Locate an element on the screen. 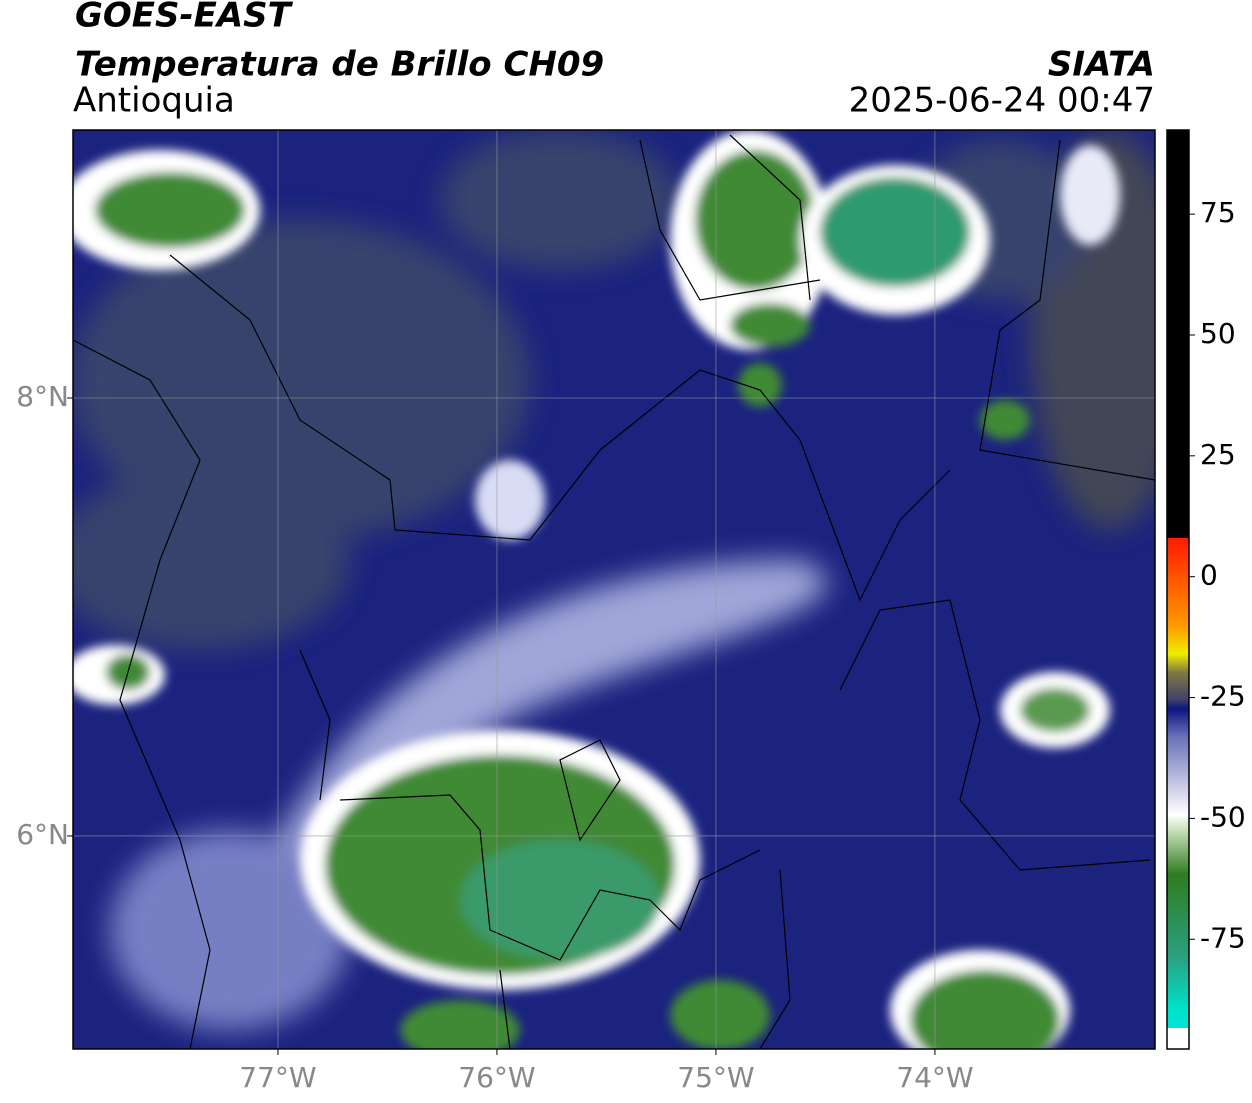  datetime: 2025-06-24 00:47 is located at coordinates (1002, 101).